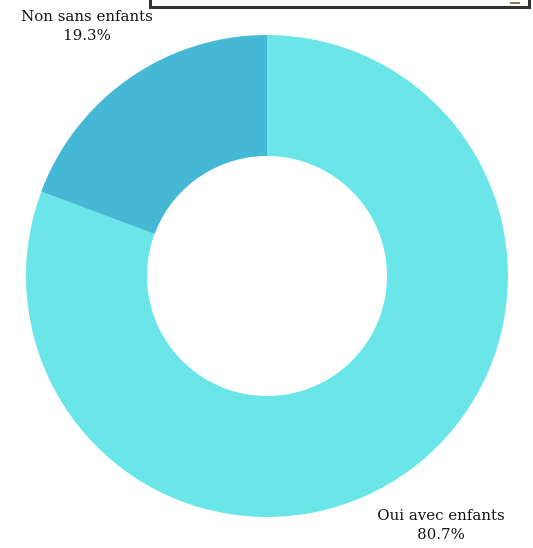 This screenshot has height=548, width=533. Describe the element at coordinates (87, 35) in the screenshot. I see `slice-percent-non-sans-enfants: 19.3%` at that location.